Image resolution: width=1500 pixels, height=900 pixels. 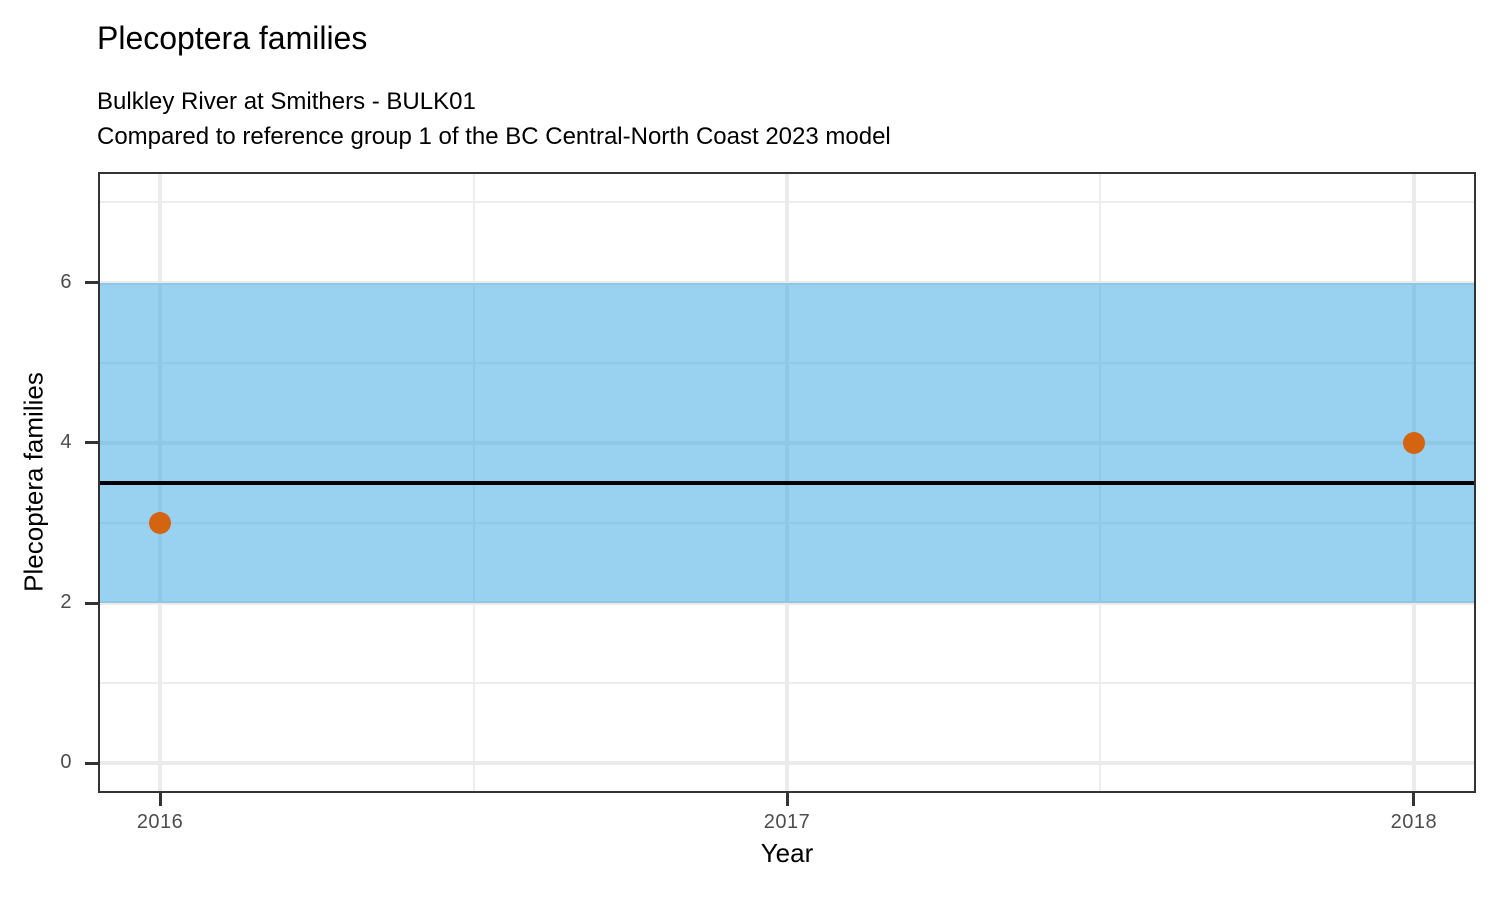 What do you see at coordinates (160, 822) in the screenshot?
I see `x-tick-label: 2016` at bounding box center [160, 822].